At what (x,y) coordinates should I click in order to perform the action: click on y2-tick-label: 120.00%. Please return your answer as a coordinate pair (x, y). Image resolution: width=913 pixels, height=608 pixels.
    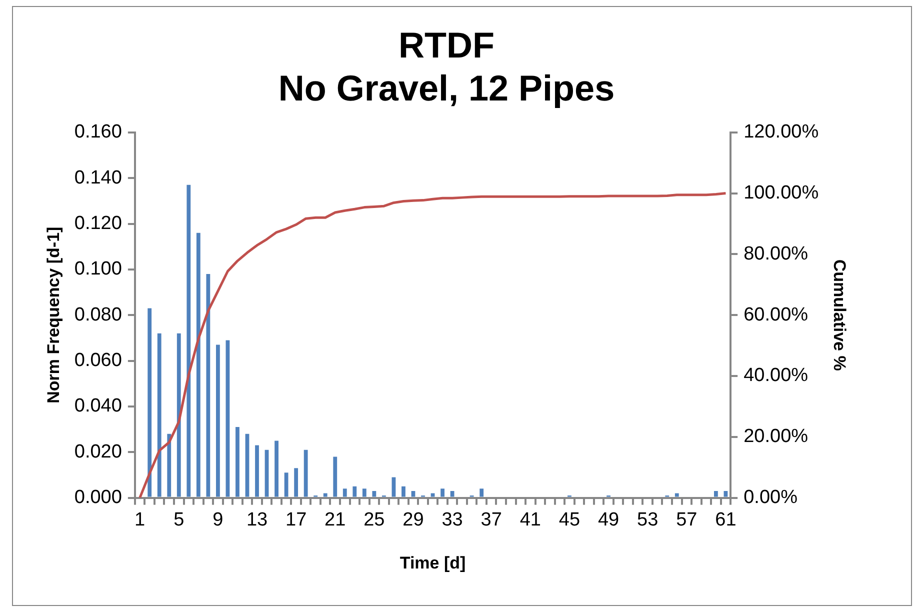
    Looking at the image, I should click on (781, 132).